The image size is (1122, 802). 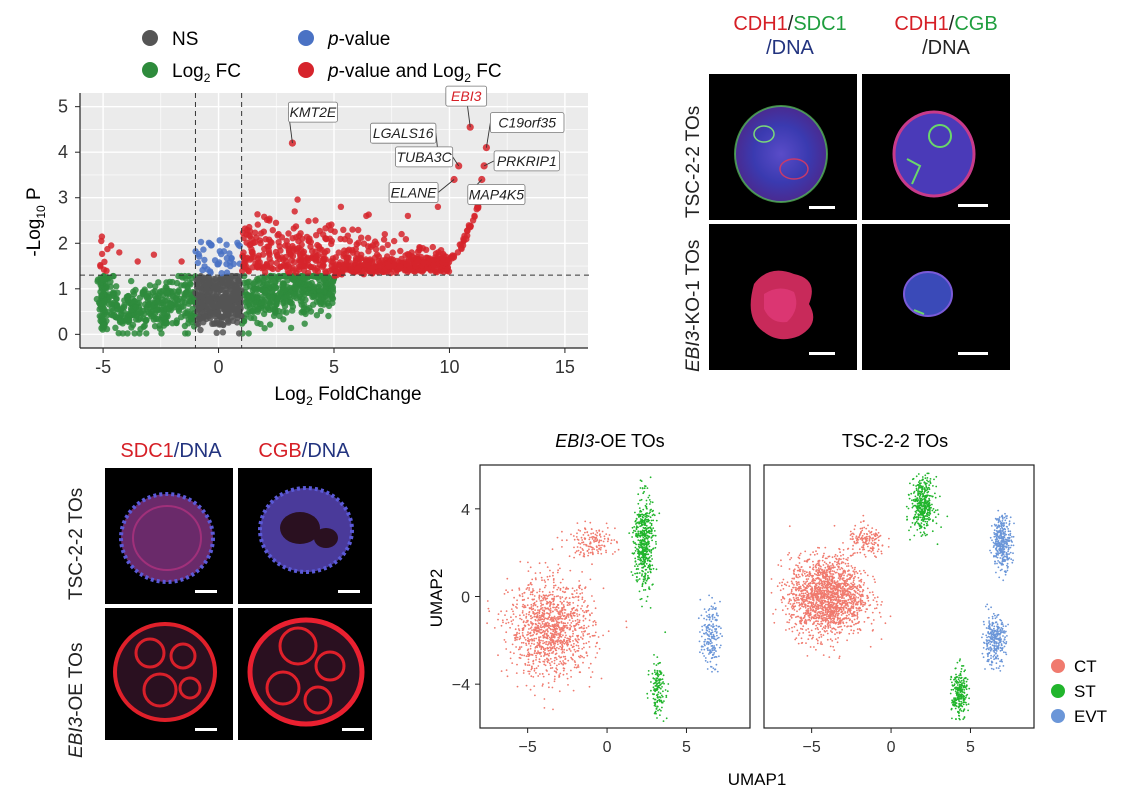 What do you see at coordinates (185, 39) in the screenshot?
I see `legend-ns-label: NS` at bounding box center [185, 39].